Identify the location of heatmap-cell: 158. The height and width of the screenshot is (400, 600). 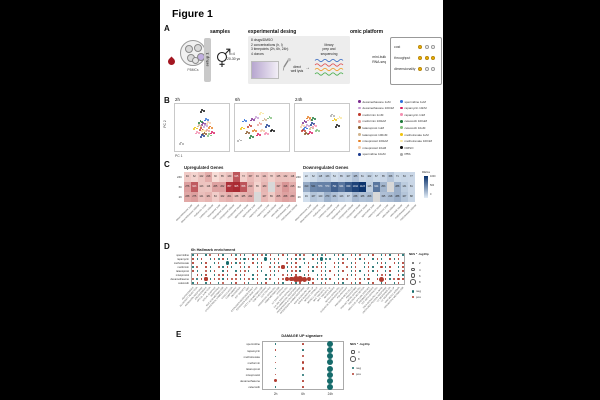
(390, 177).